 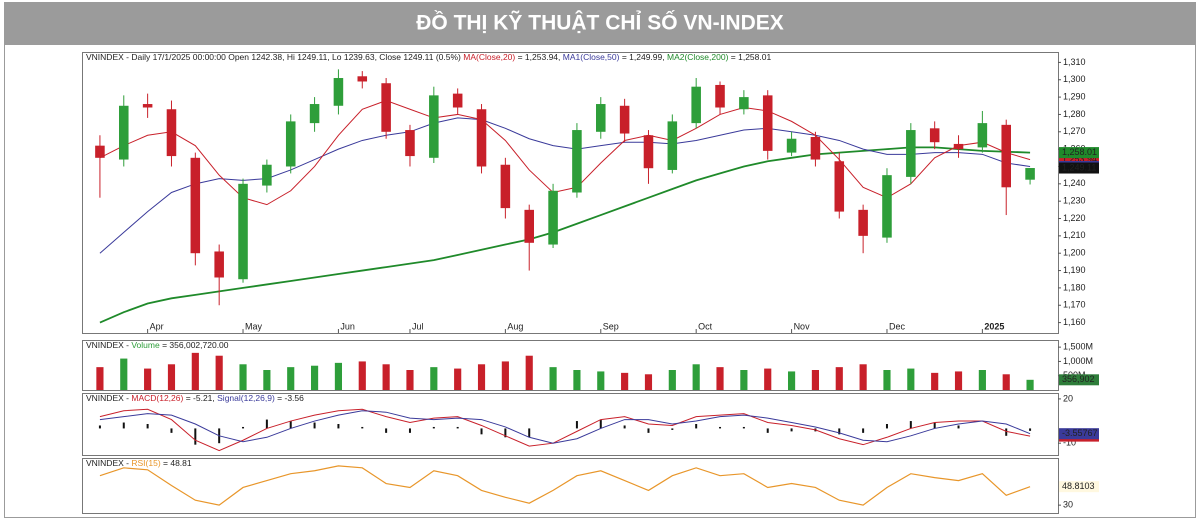 What do you see at coordinates (290, 398) in the screenshot?
I see `header-part: = -3.56` at bounding box center [290, 398].